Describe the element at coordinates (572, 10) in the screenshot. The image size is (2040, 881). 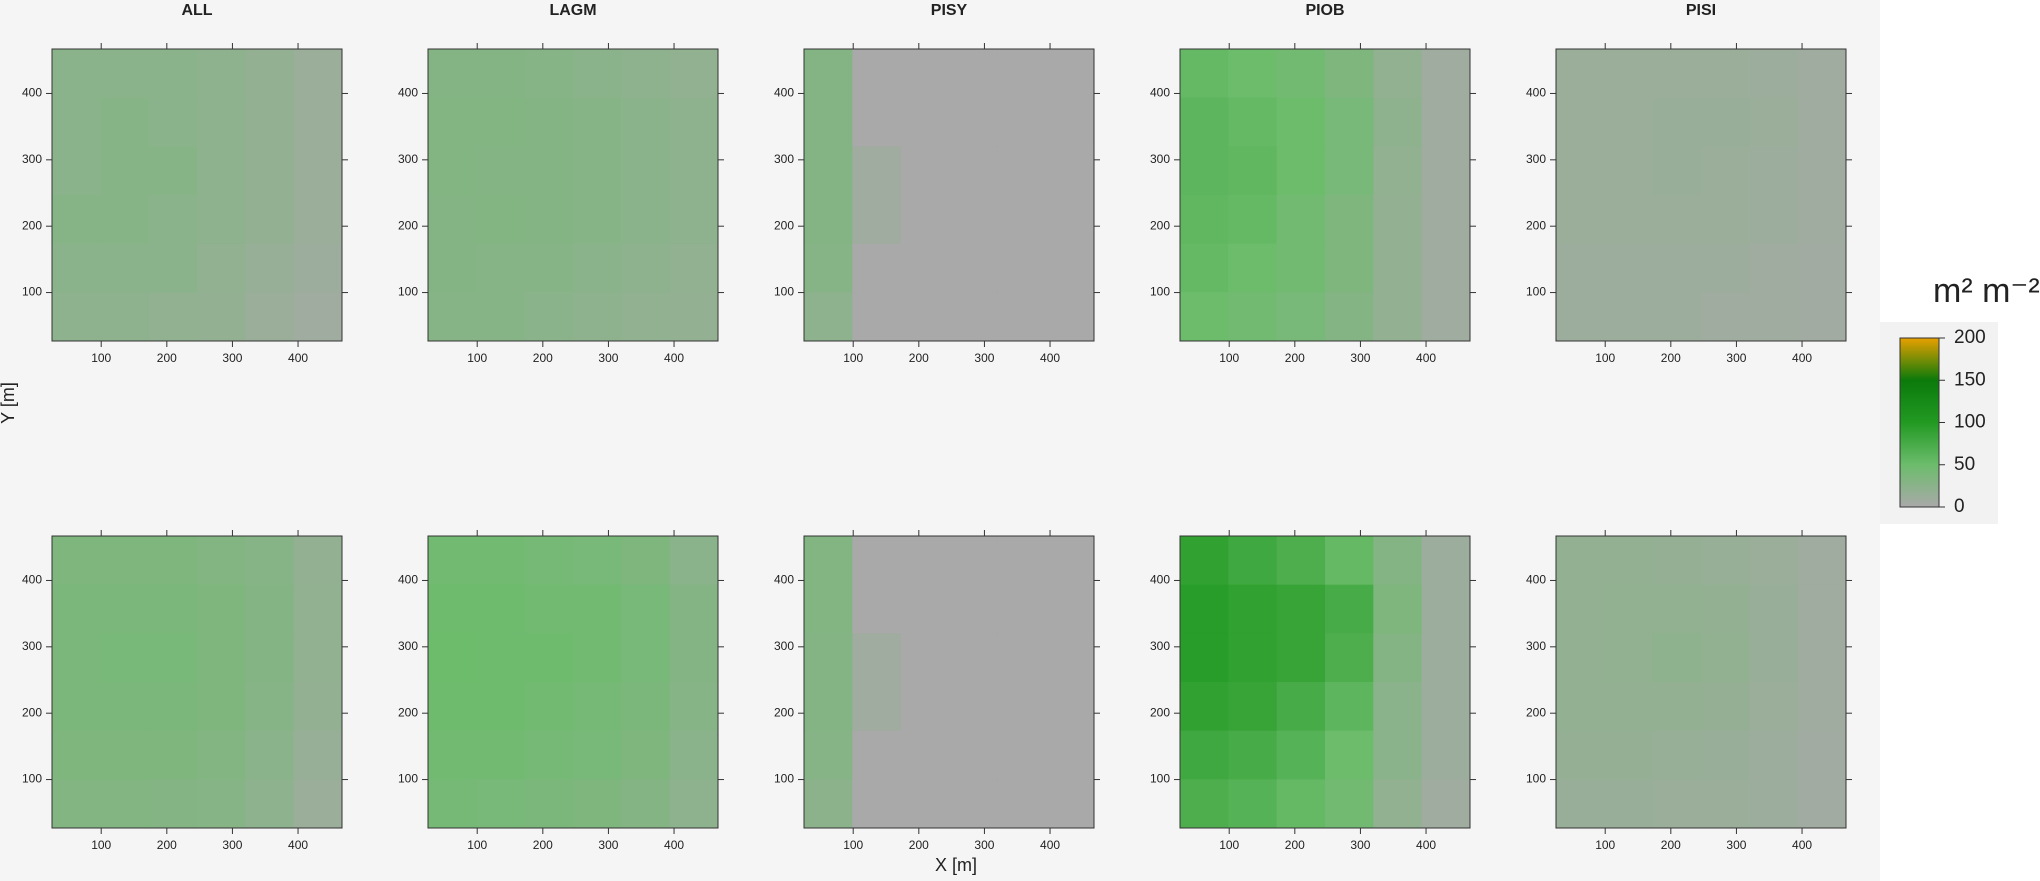
I see `panel-title: LAGM` at that location.